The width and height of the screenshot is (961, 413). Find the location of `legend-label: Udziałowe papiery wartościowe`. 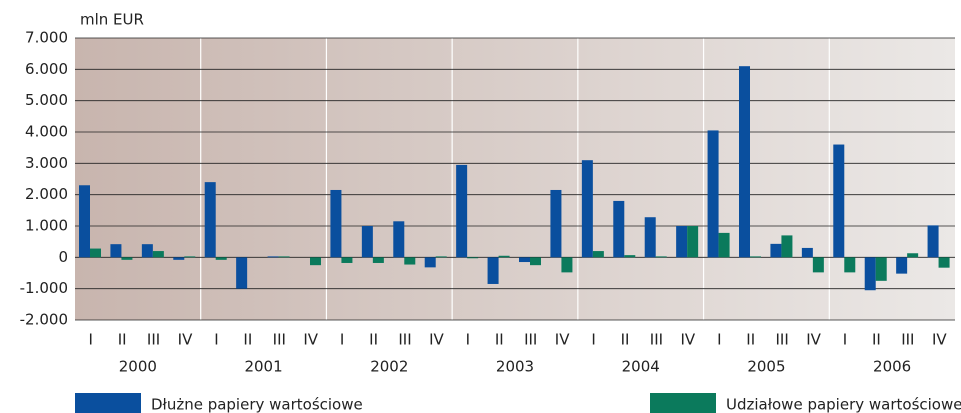

legend-label: Udziałowe papiery wartościowe is located at coordinates (843, 404).